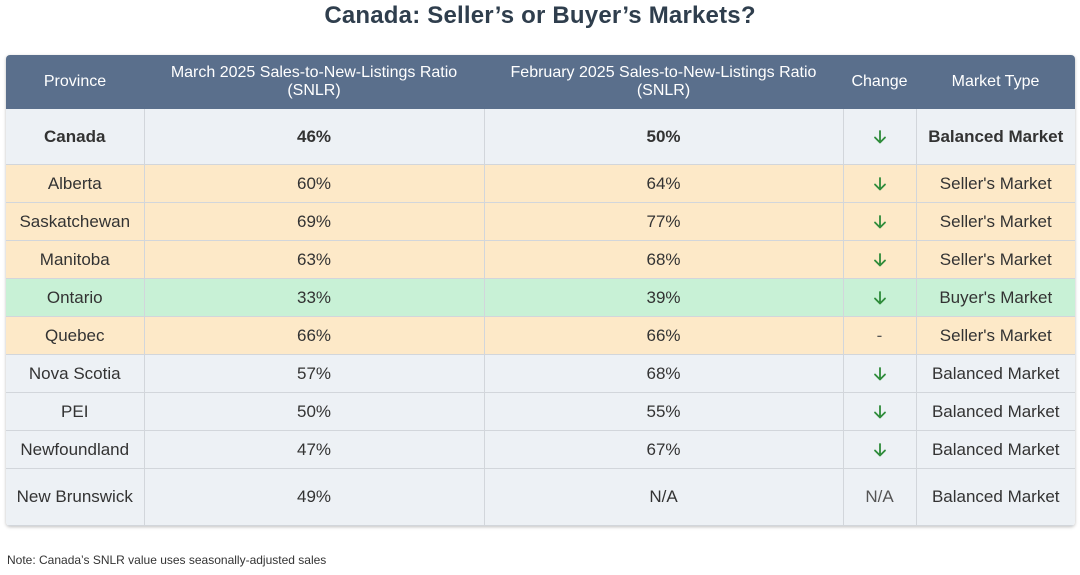  What do you see at coordinates (75, 497) in the screenshot?
I see `province-cell: New Brunswick` at bounding box center [75, 497].